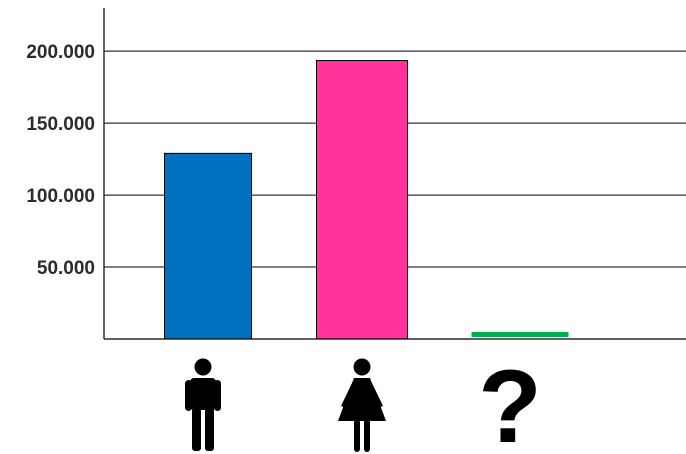  What do you see at coordinates (208, 246) in the screenshot?
I see `bar-male` at bounding box center [208, 246].